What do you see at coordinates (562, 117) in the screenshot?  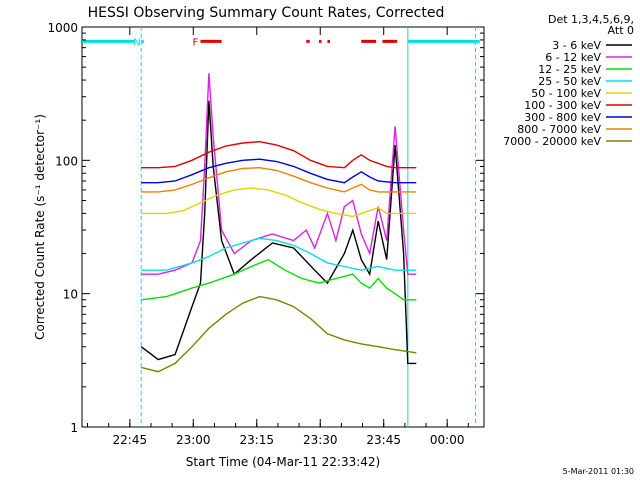 I see `legend-label-6: 300 - 800 keV` at bounding box center [562, 117].